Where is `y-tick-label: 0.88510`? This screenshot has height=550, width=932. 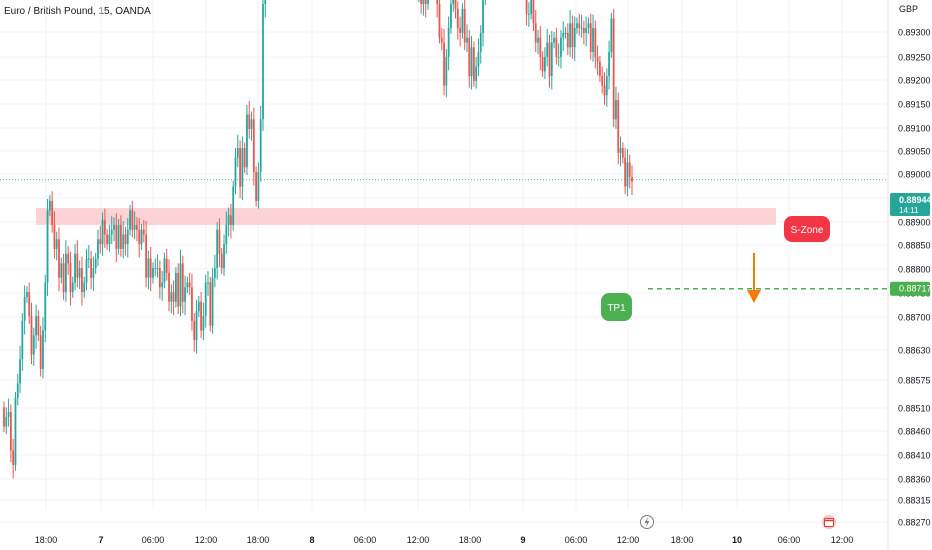 y-tick-label: 0.88510 is located at coordinates (914, 409).